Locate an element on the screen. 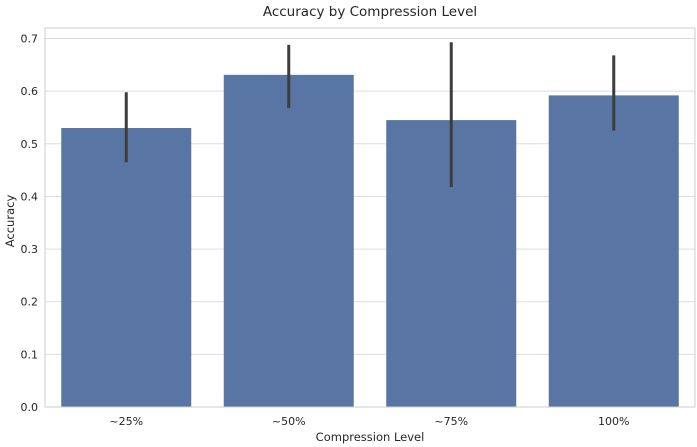  x-axis-ticks: ~25% ~50% ~75% 100% is located at coordinates (369, 421).